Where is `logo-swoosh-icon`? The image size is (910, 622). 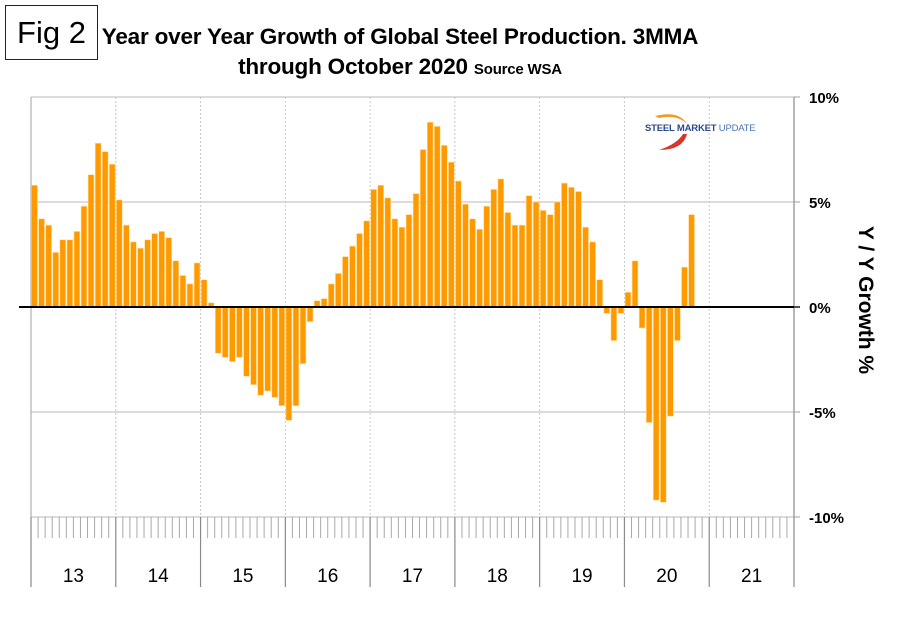 logo-swoosh-icon is located at coordinates (671, 132).